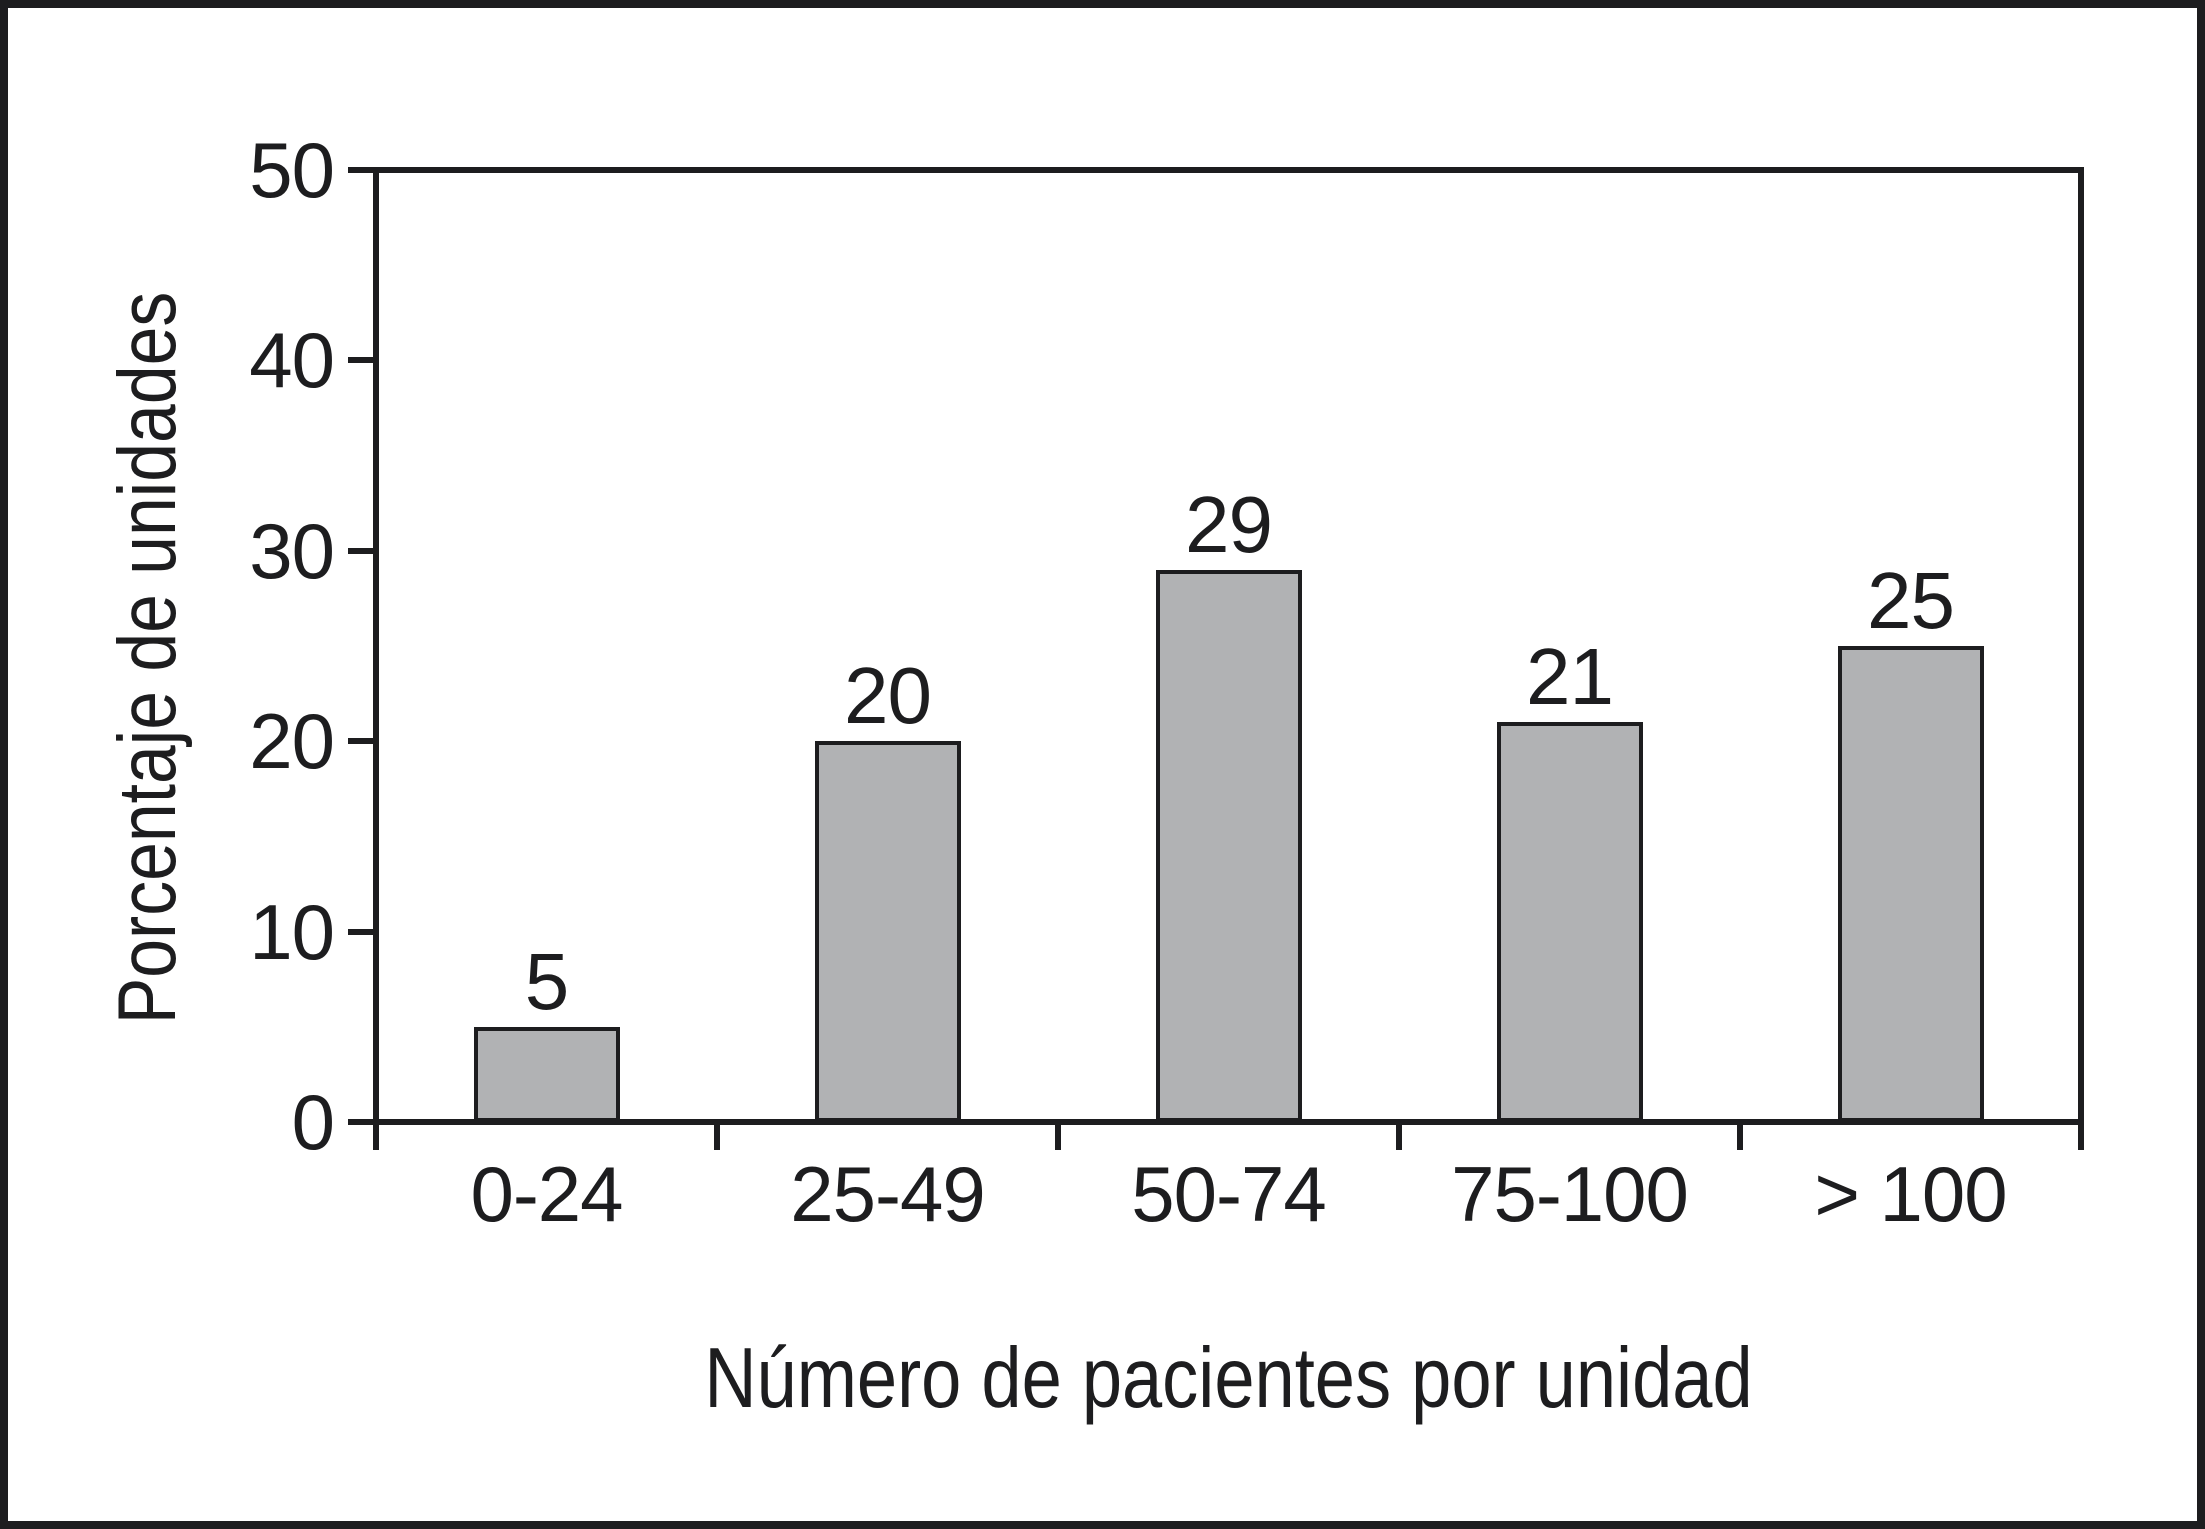 Image resolution: width=2205 pixels, height=1529 pixels. Describe the element at coordinates (292, 931) in the screenshot. I see `y-tick-label: 10` at that location.